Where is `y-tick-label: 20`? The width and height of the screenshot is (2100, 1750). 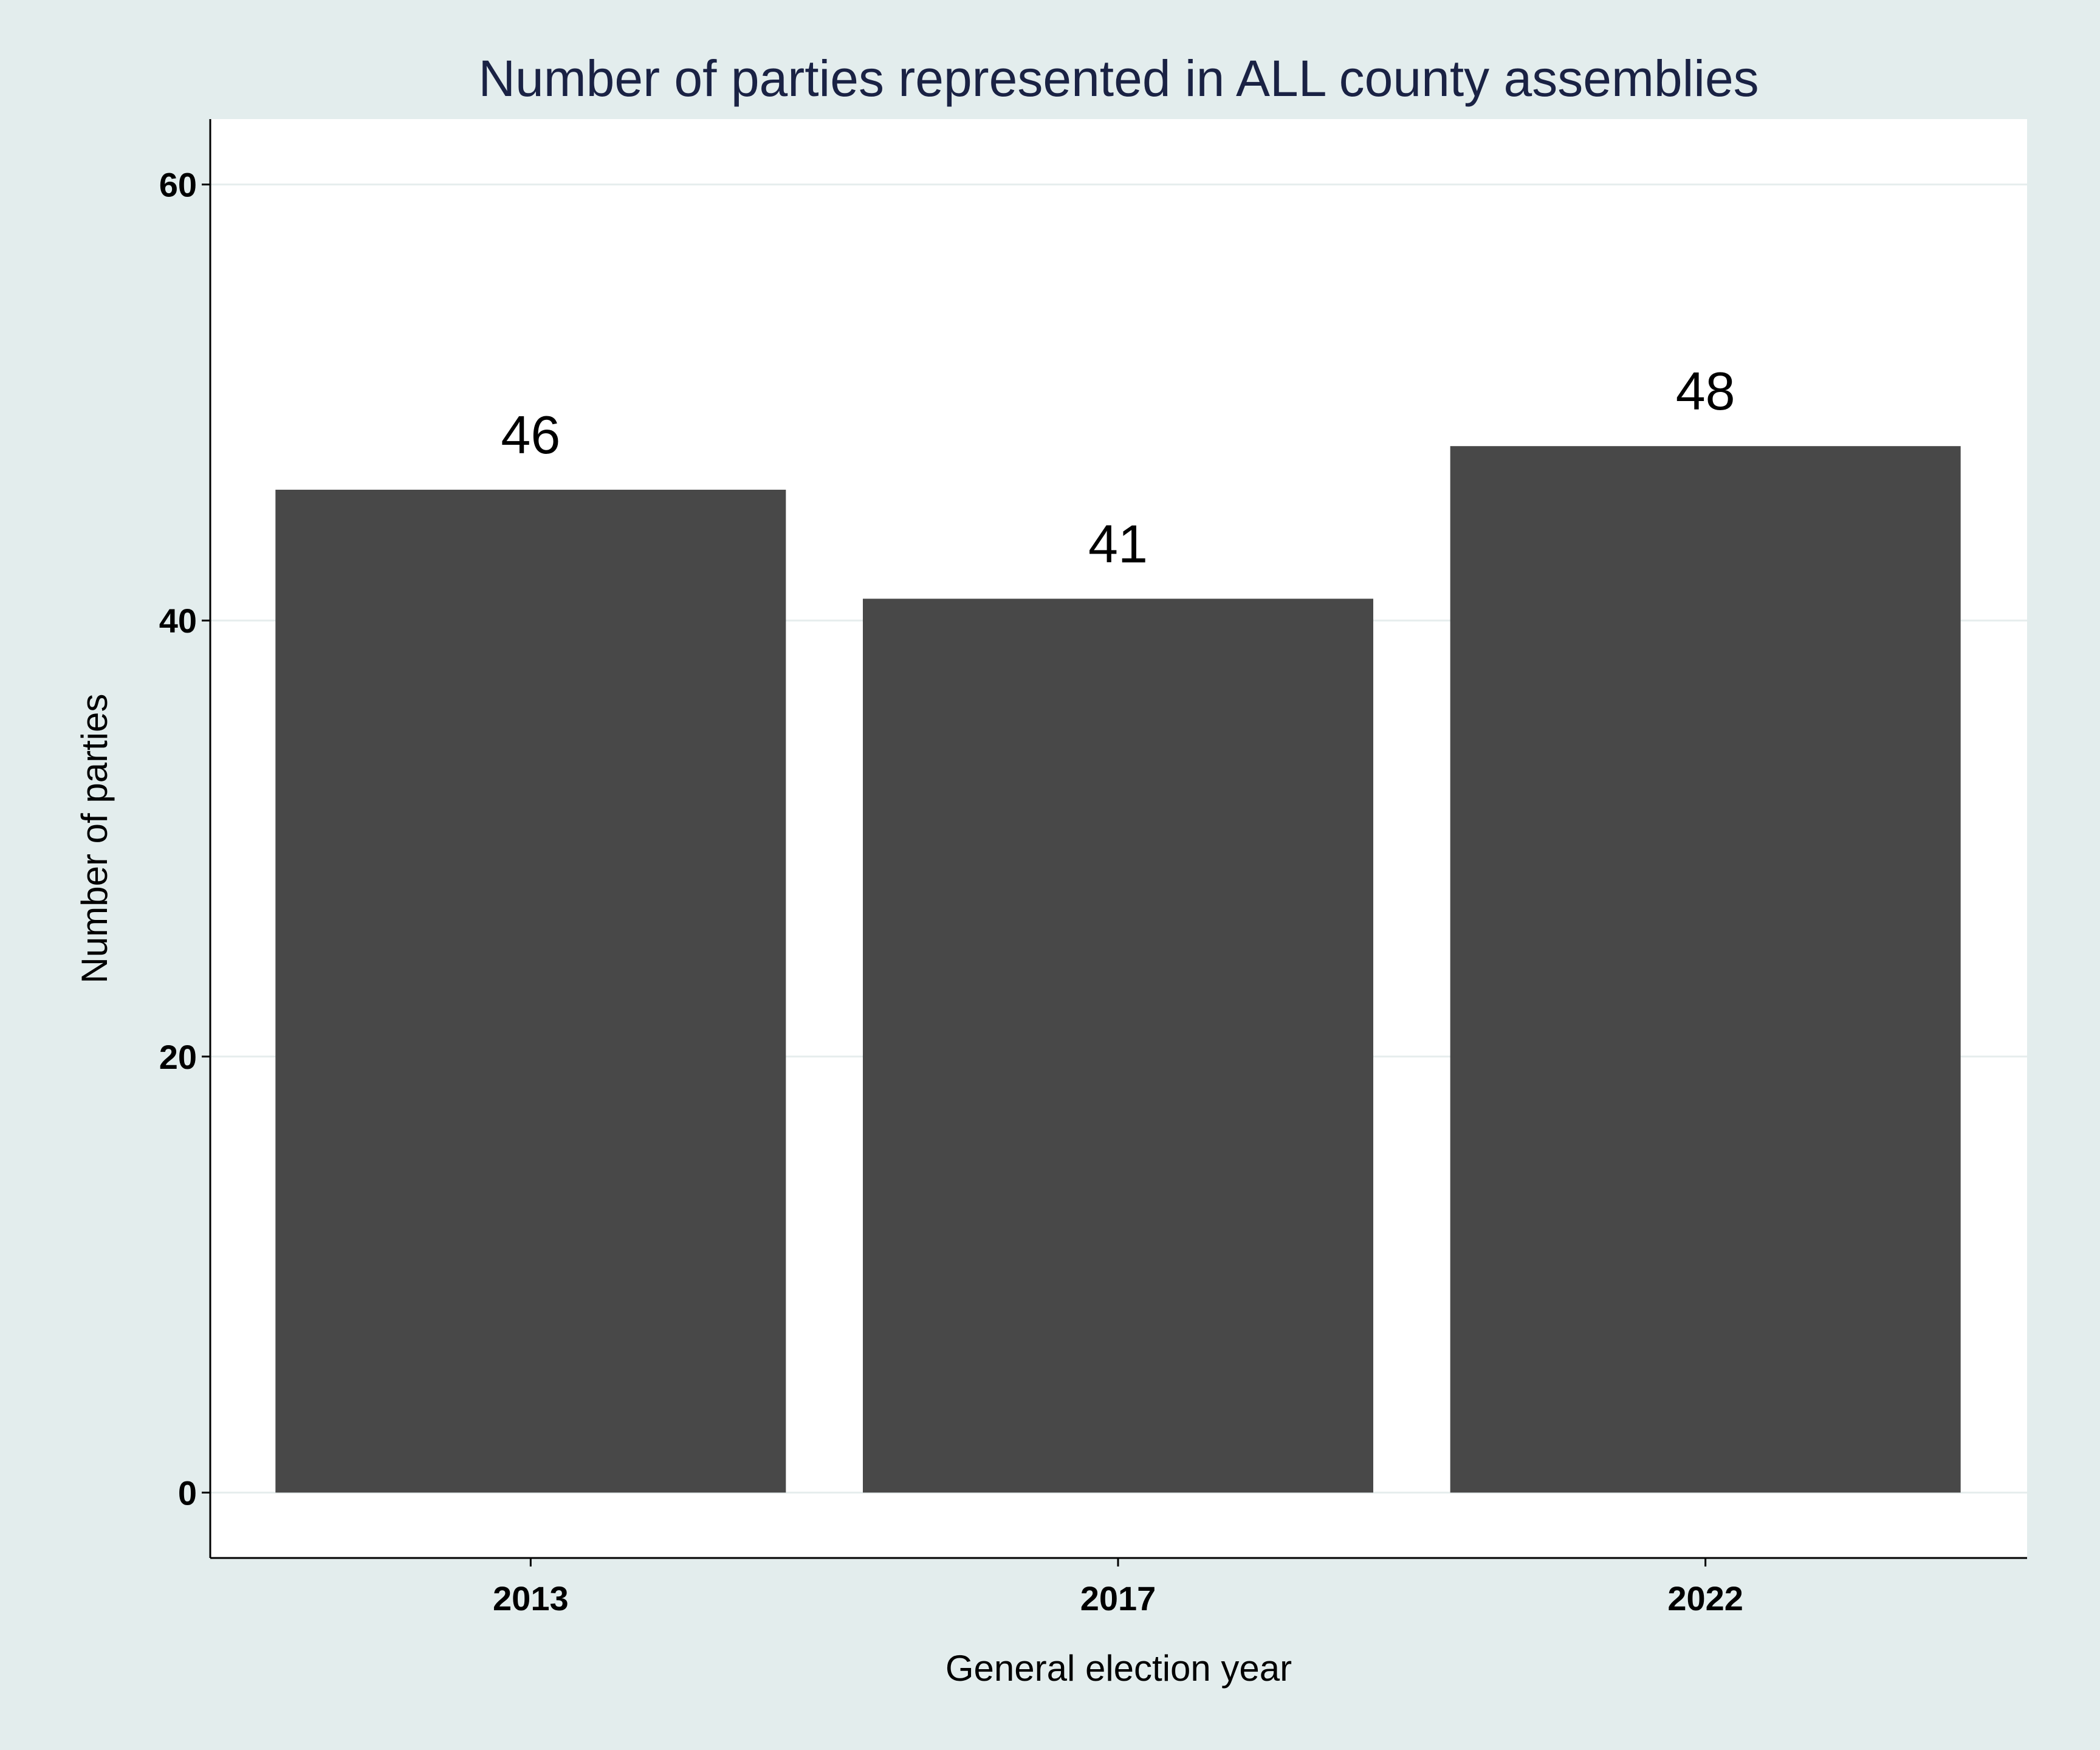
y-tick-label: 20 is located at coordinates (178, 1057).